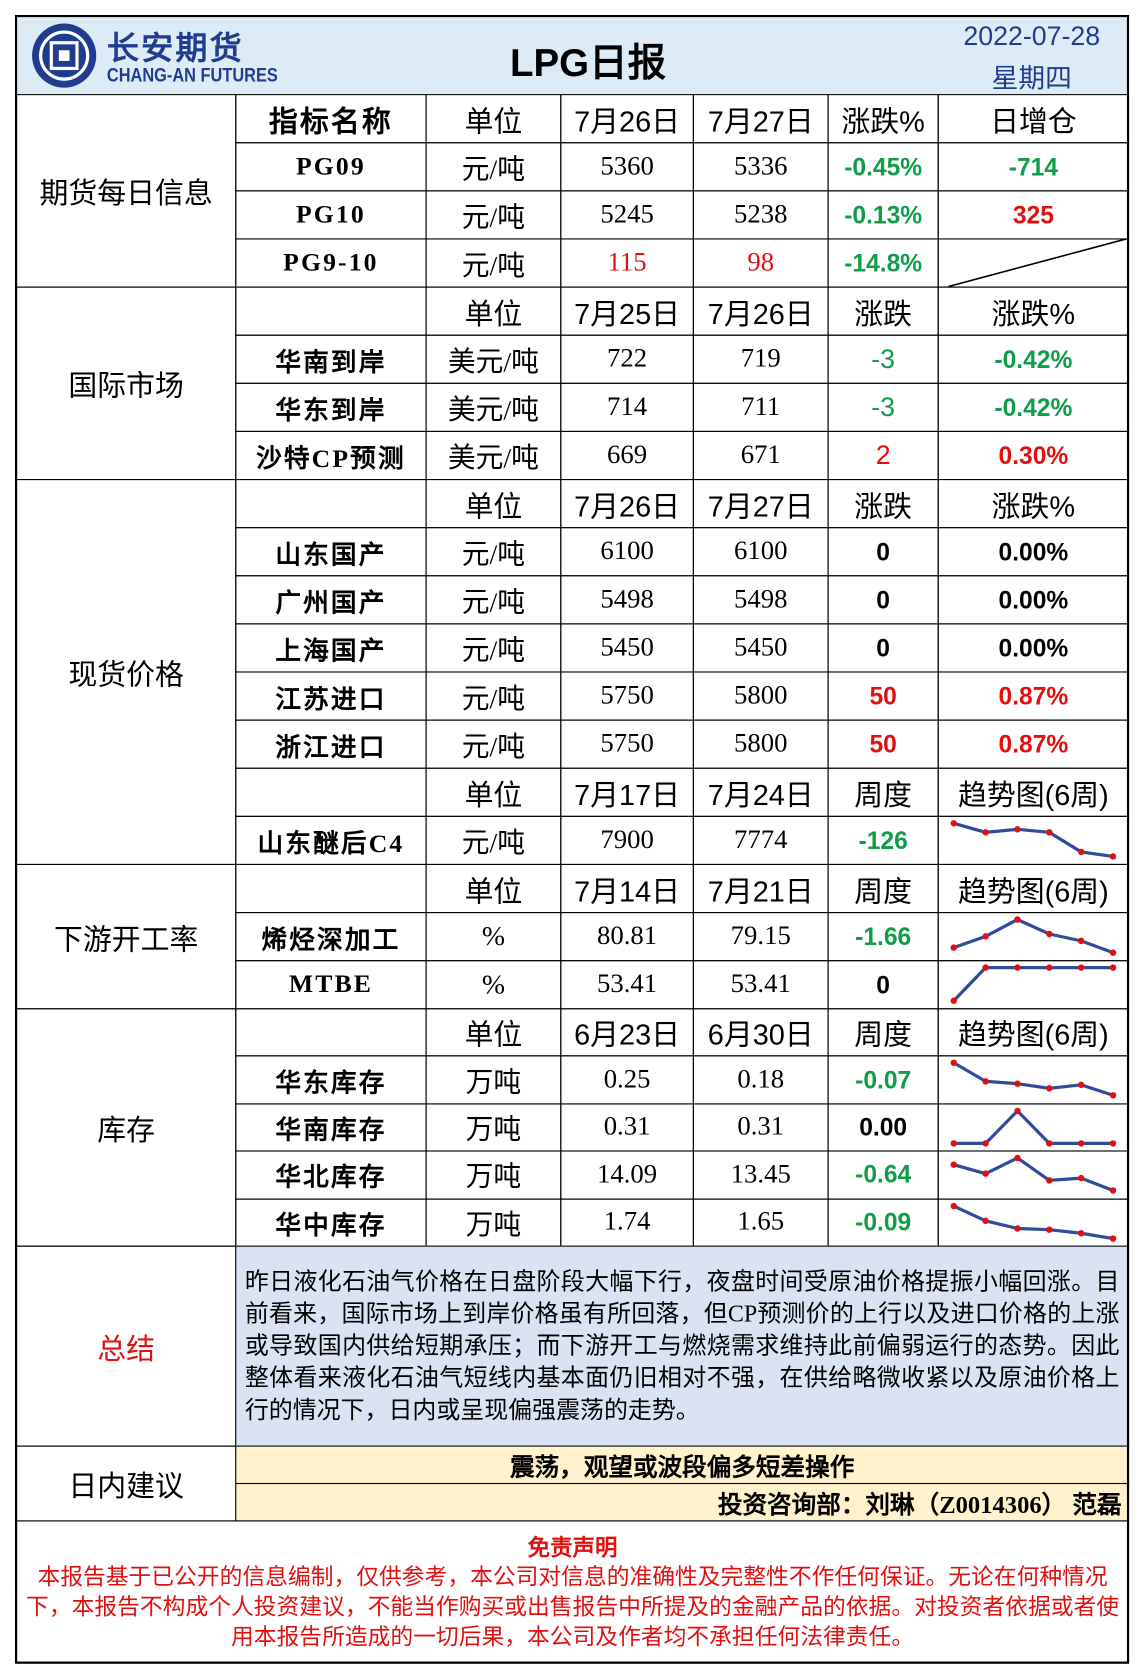  Describe the element at coordinates (1033, 359) in the screenshot. I see `cell: -0.42%` at that location.